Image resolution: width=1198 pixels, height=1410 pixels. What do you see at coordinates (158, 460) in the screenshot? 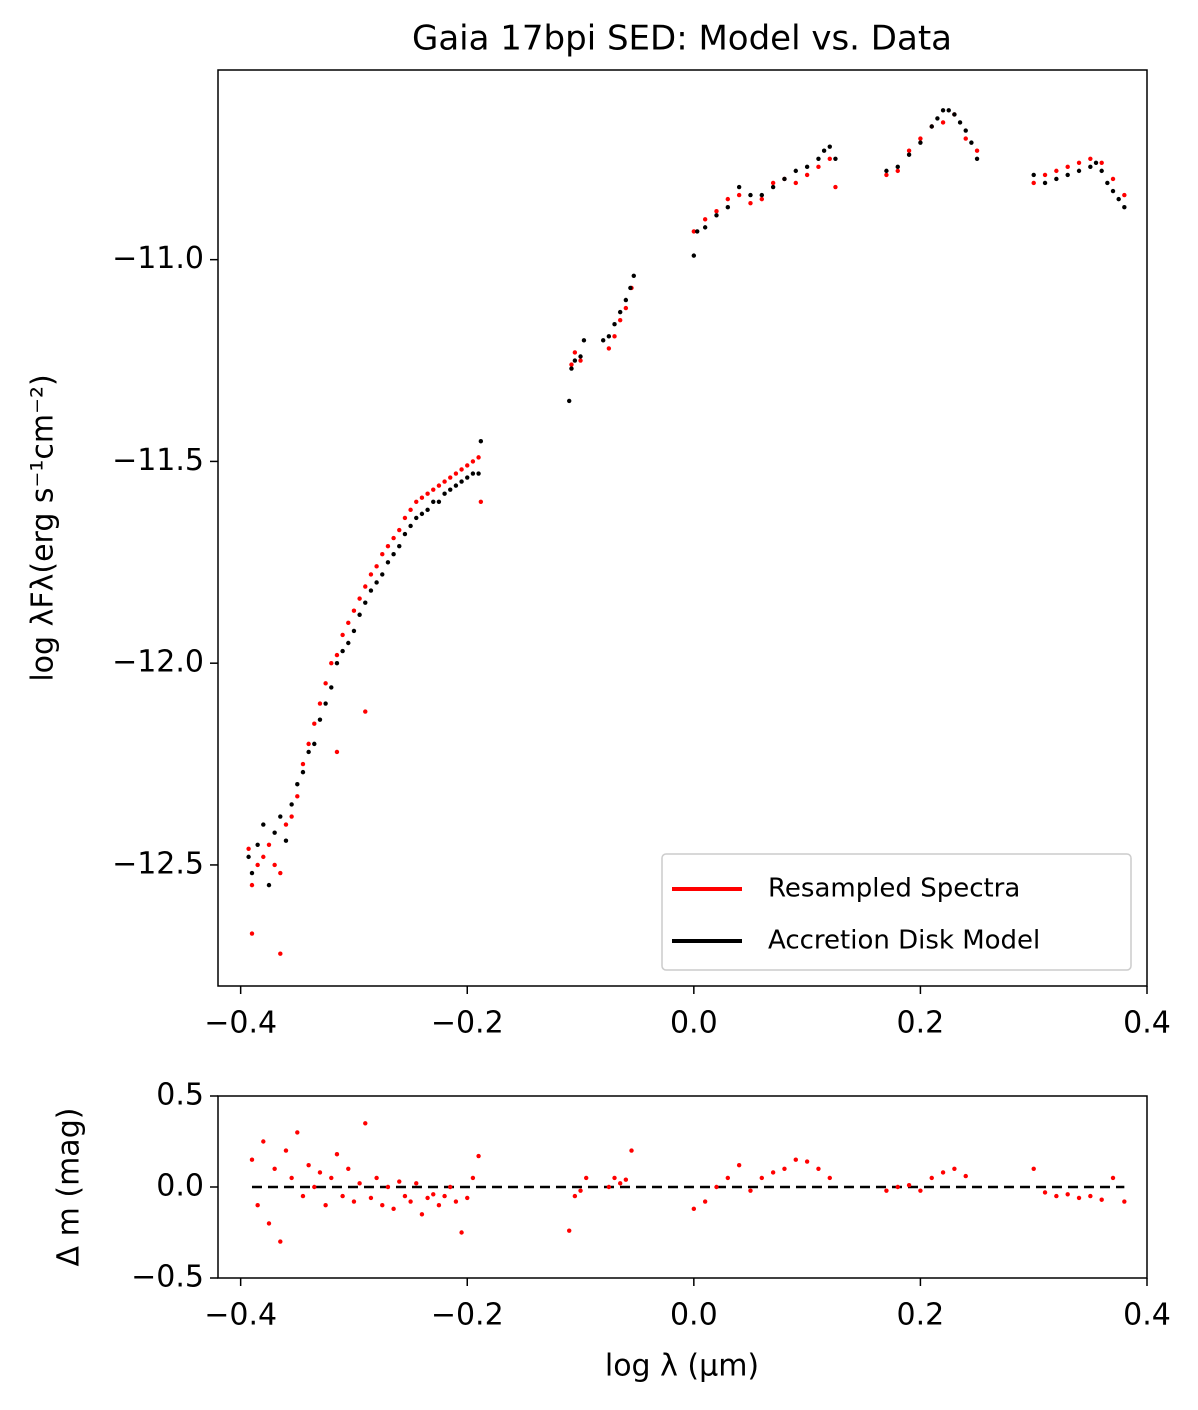
I see `y-tick-label: −11.5` at bounding box center [158, 460].